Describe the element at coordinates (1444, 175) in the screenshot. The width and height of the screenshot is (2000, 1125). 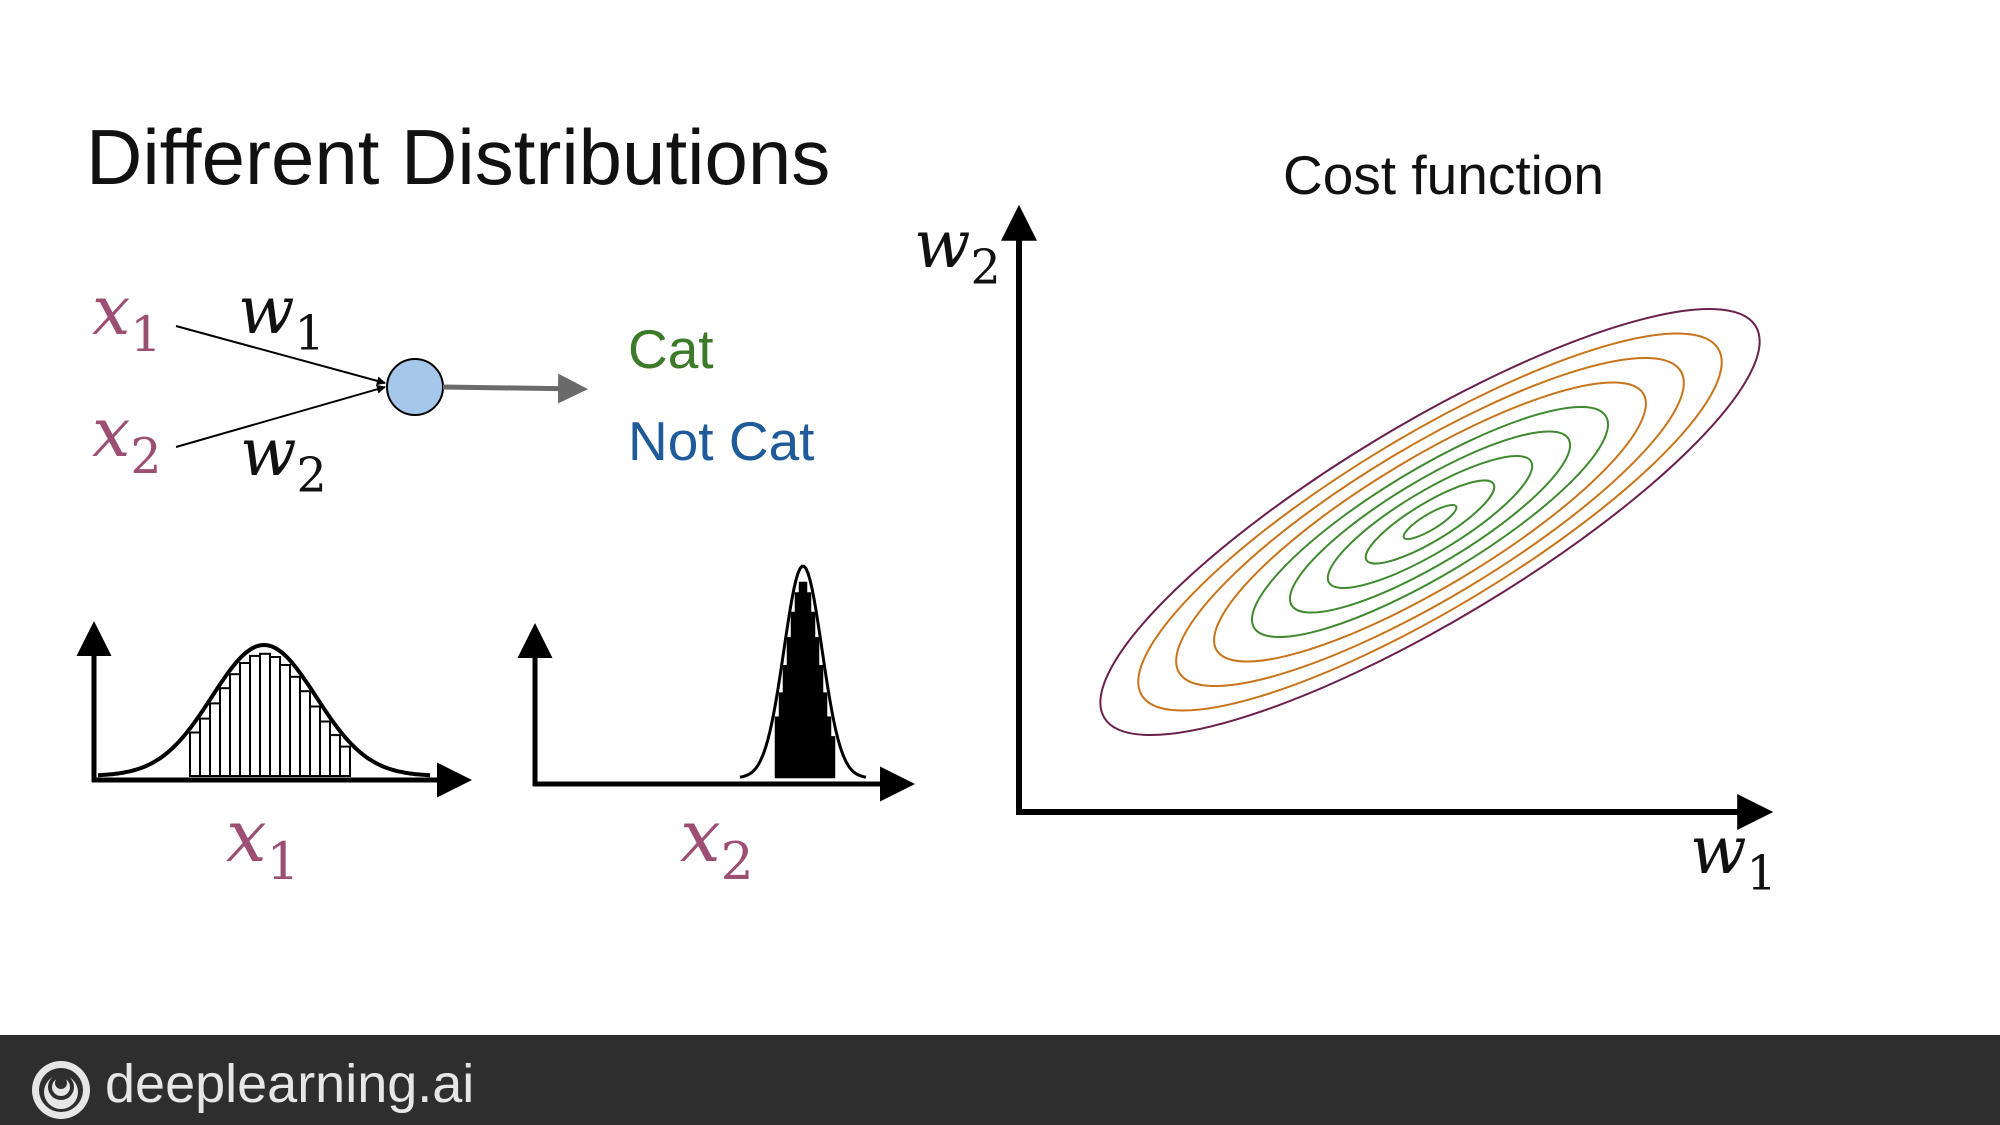
I see `cost-function-title: Cost function` at that location.